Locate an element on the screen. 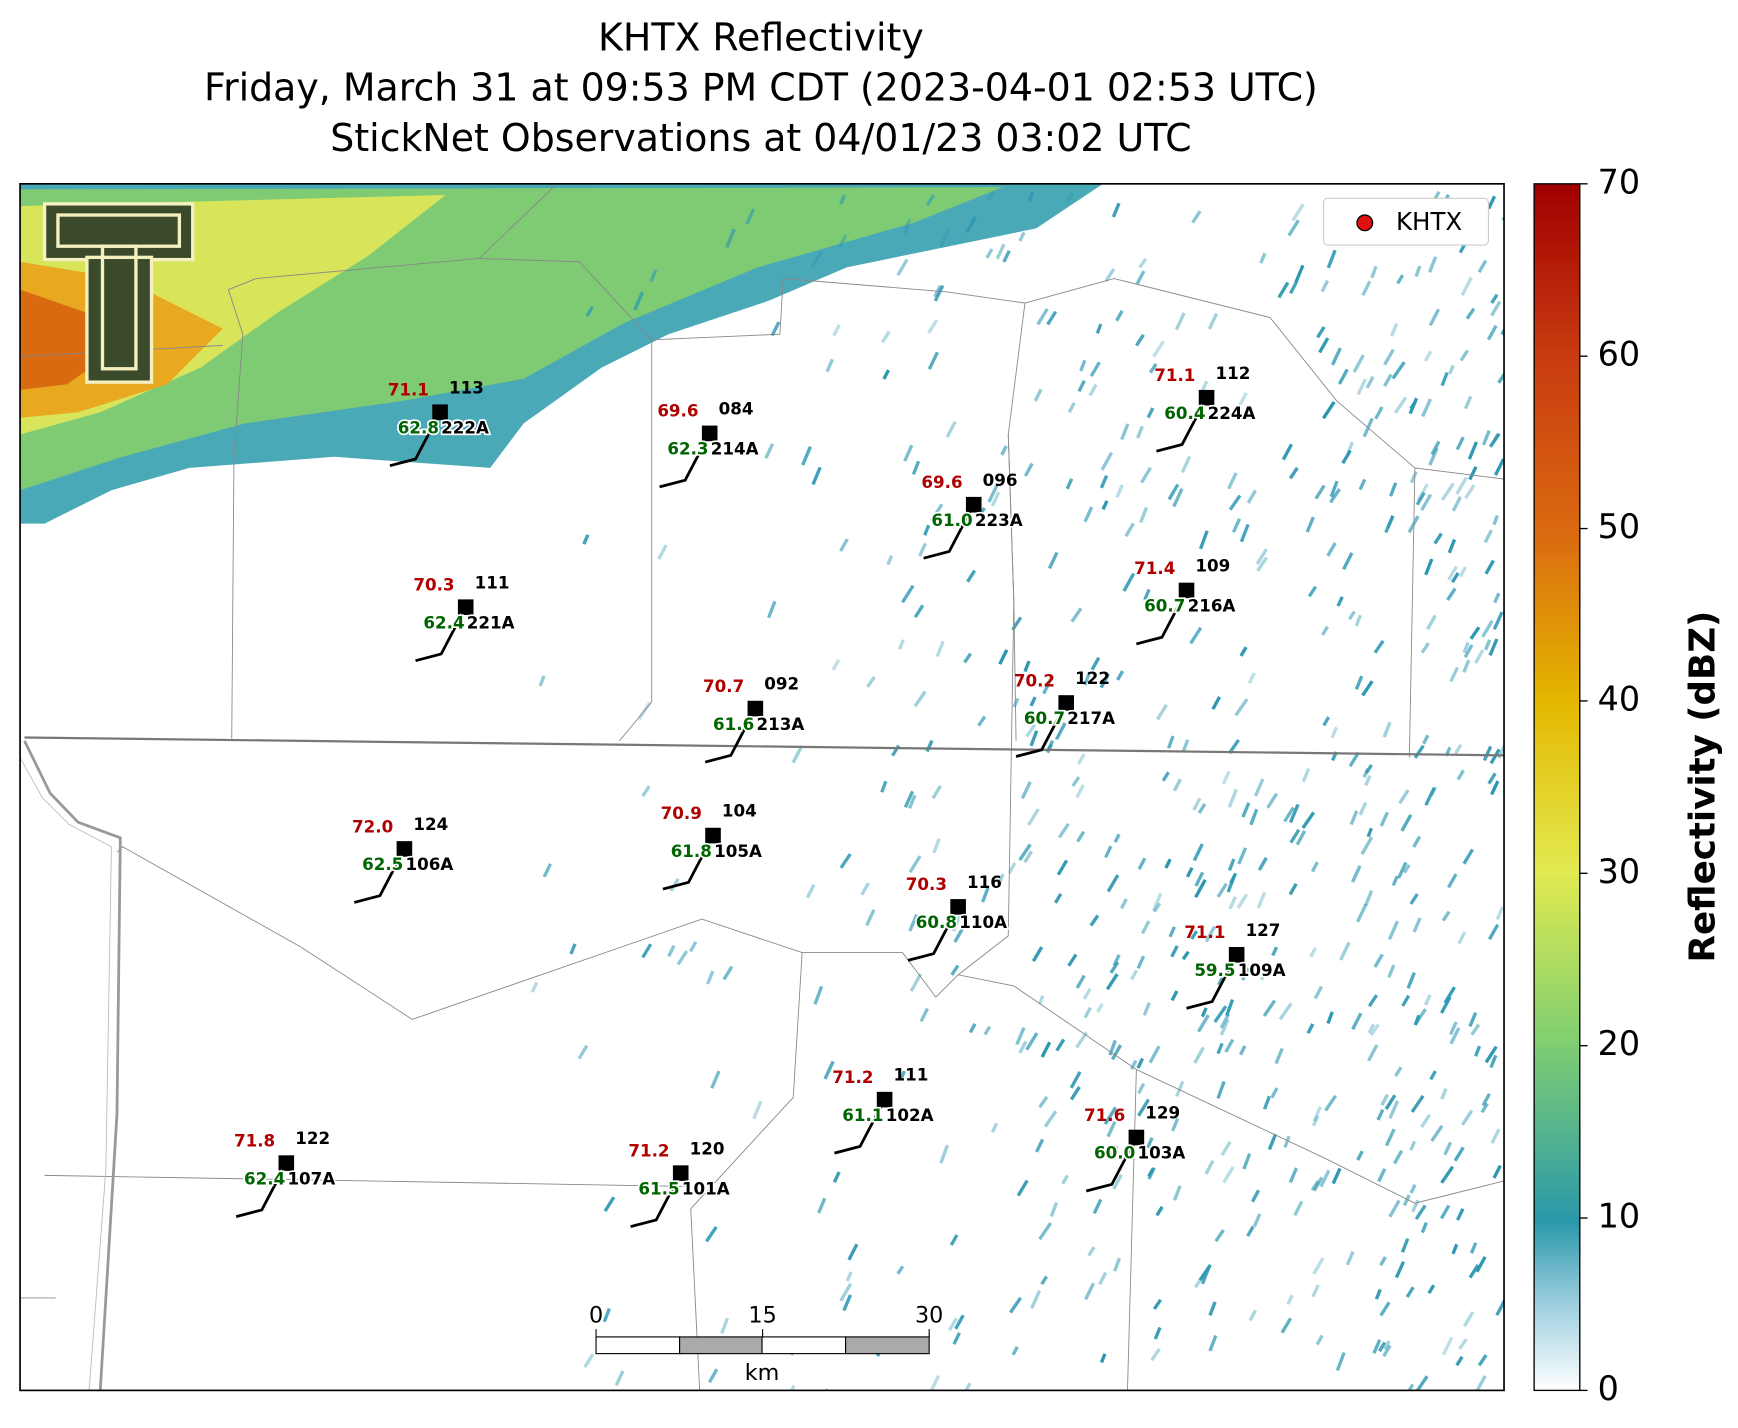 This screenshot has height=1428, width=1738. dewpoint: 60.4 is located at coordinates (1184, 413).